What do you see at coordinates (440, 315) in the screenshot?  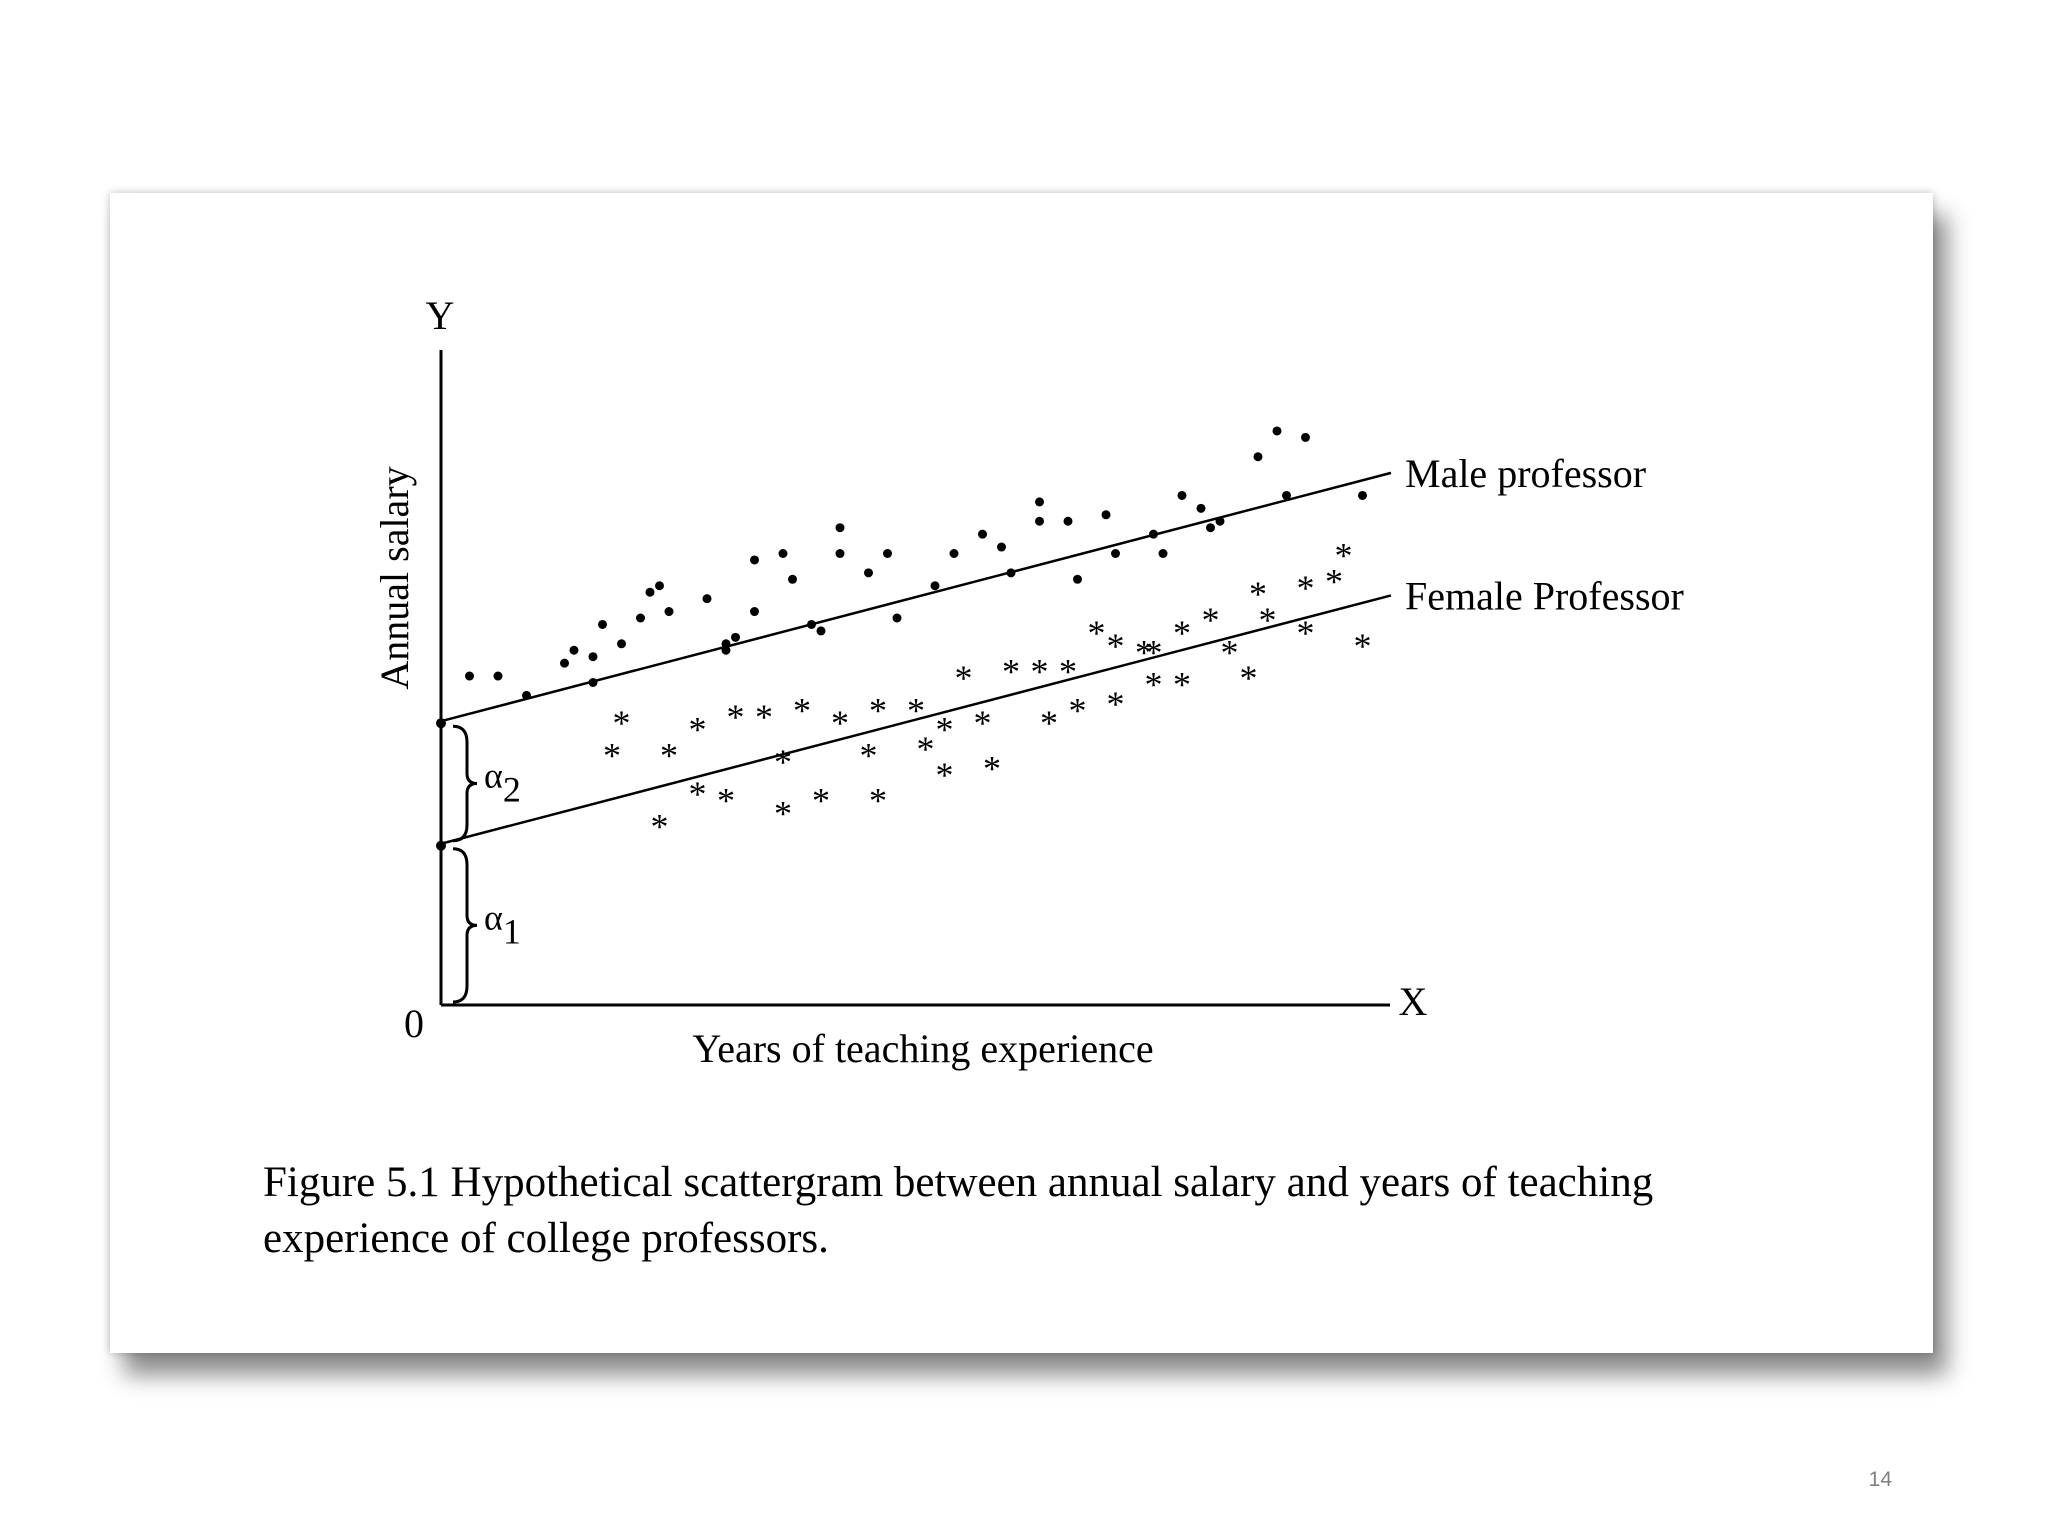 I see `y-axis-symbol: Y` at bounding box center [440, 315].